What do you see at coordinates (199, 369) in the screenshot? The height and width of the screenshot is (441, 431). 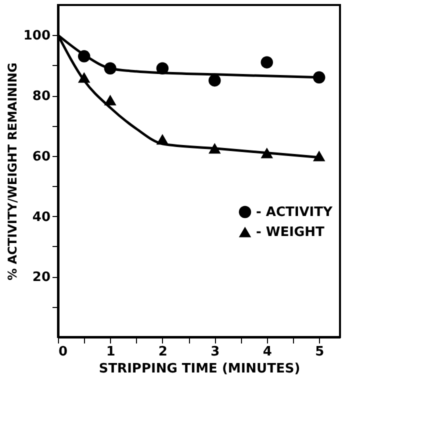 I see `x-axis-title: STRIPPING TIME (MINUTES)` at bounding box center [199, 369].